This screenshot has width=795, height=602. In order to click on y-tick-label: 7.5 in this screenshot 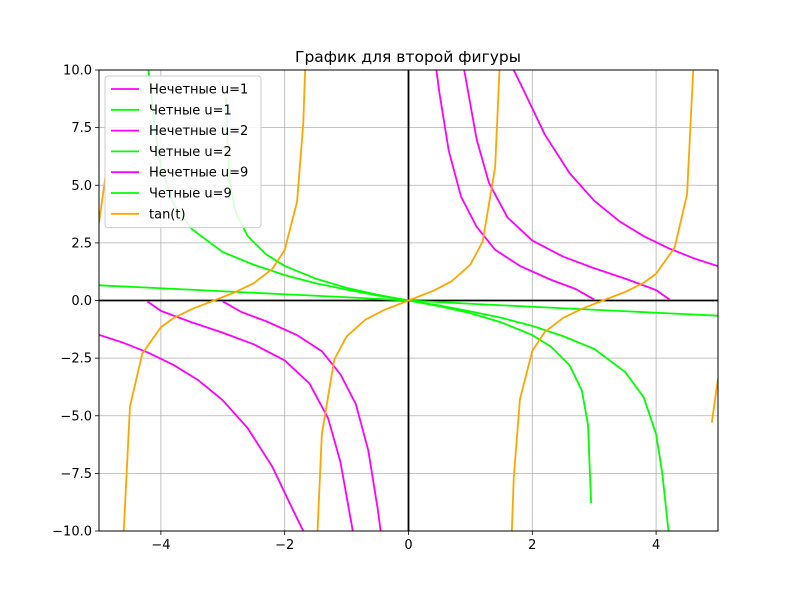, I will do `click(81, 128)`.